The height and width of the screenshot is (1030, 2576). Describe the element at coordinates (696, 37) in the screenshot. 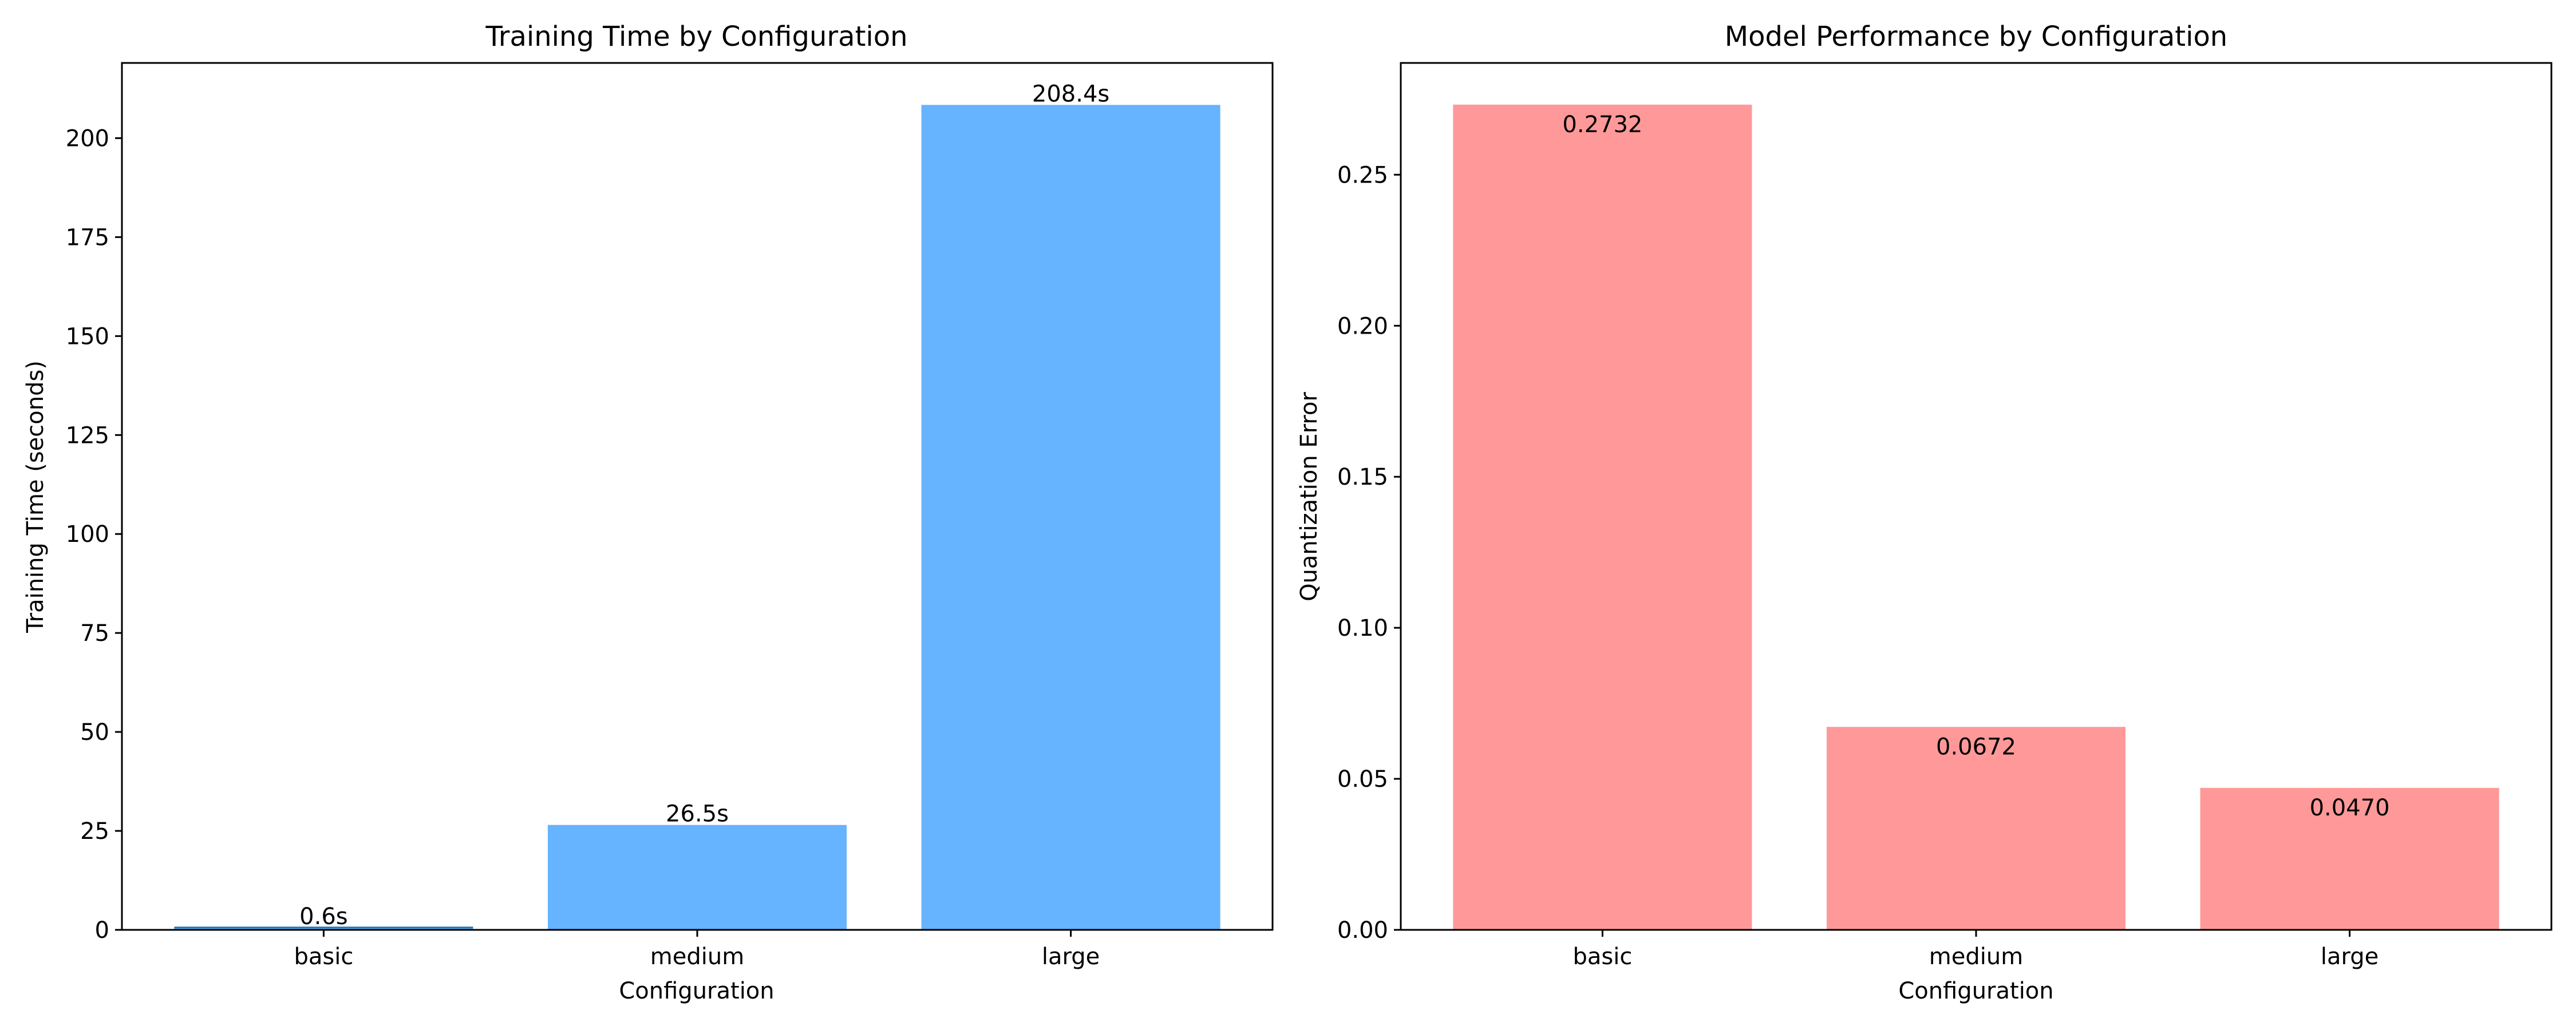

I see `chart-title: Training Time by Configuration` at that location.